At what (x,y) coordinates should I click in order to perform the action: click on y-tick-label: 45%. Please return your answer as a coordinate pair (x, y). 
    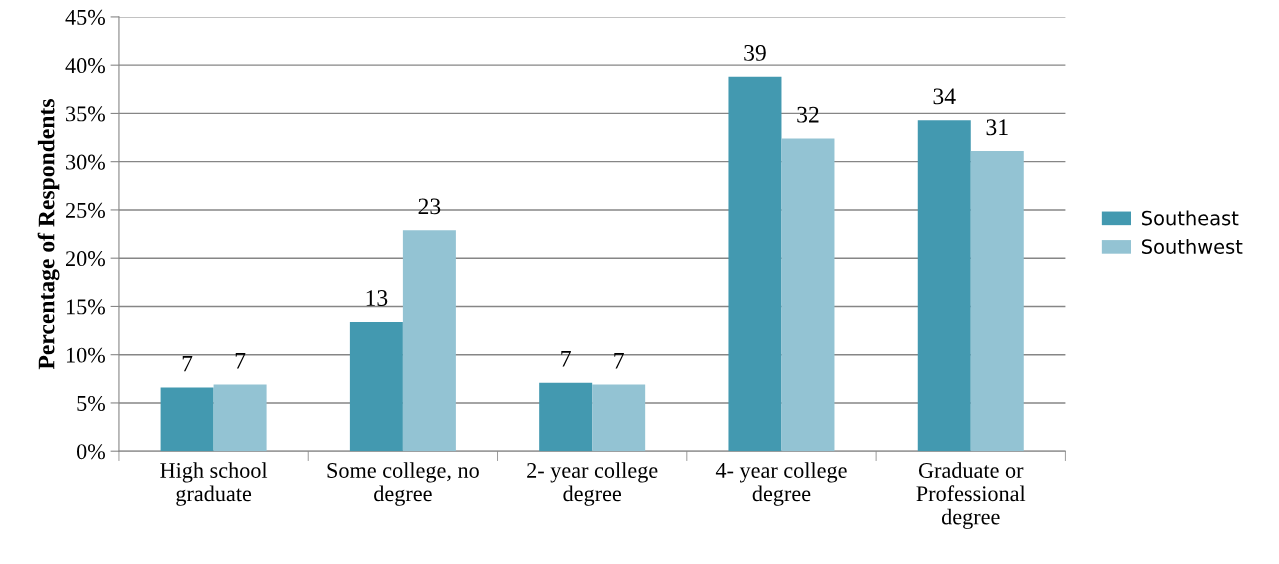
    Looking at the image, I should click on (85, 17).